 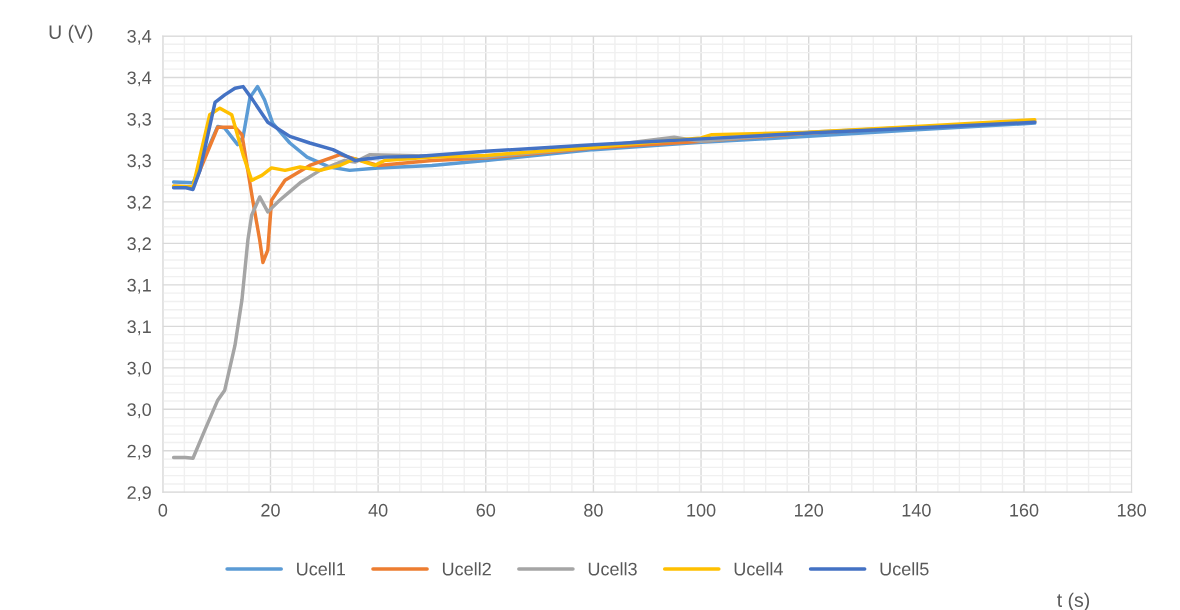 I want to click on legend-label: Ucell1, so click(x=321, y=569).